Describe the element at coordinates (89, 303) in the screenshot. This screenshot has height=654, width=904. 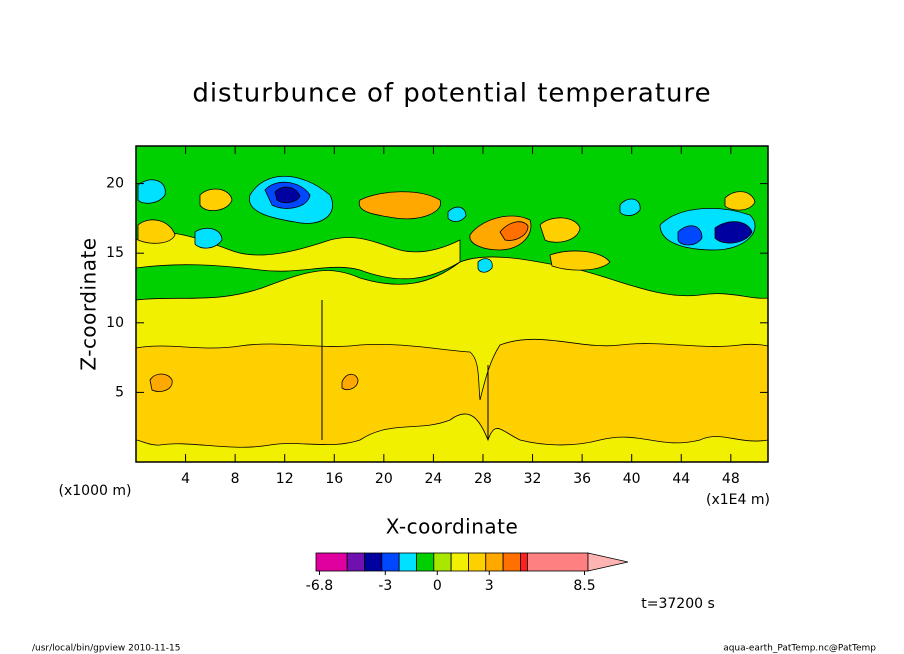
I see `y-axis-label: Z-coordinate` at that location.